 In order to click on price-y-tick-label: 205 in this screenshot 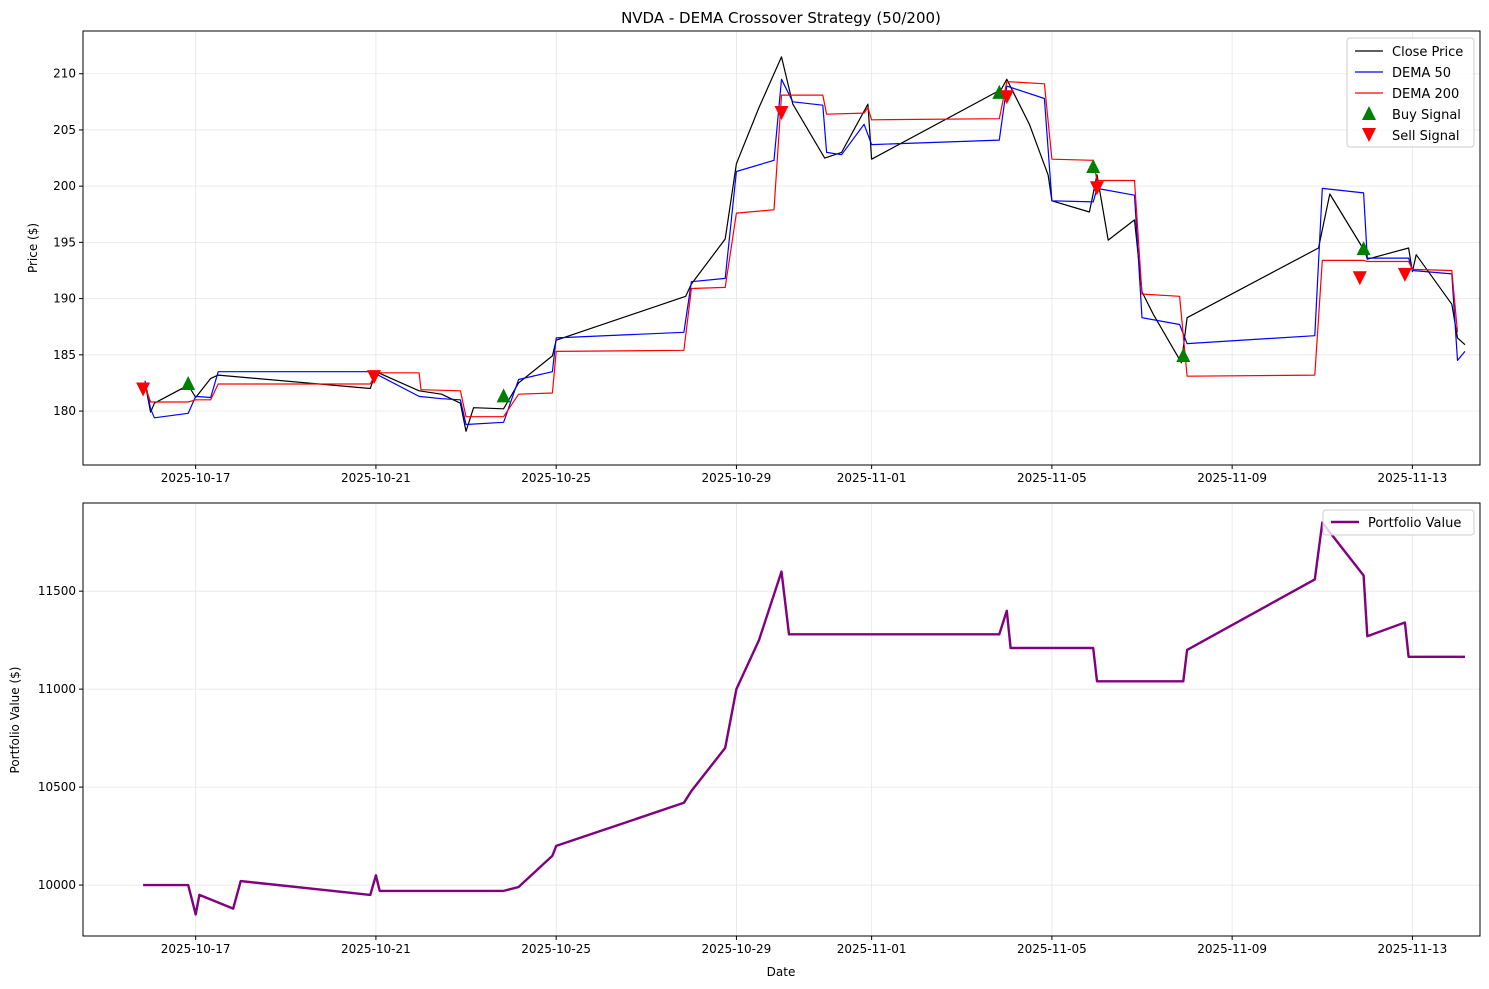, I will do `click(64, 130)`.